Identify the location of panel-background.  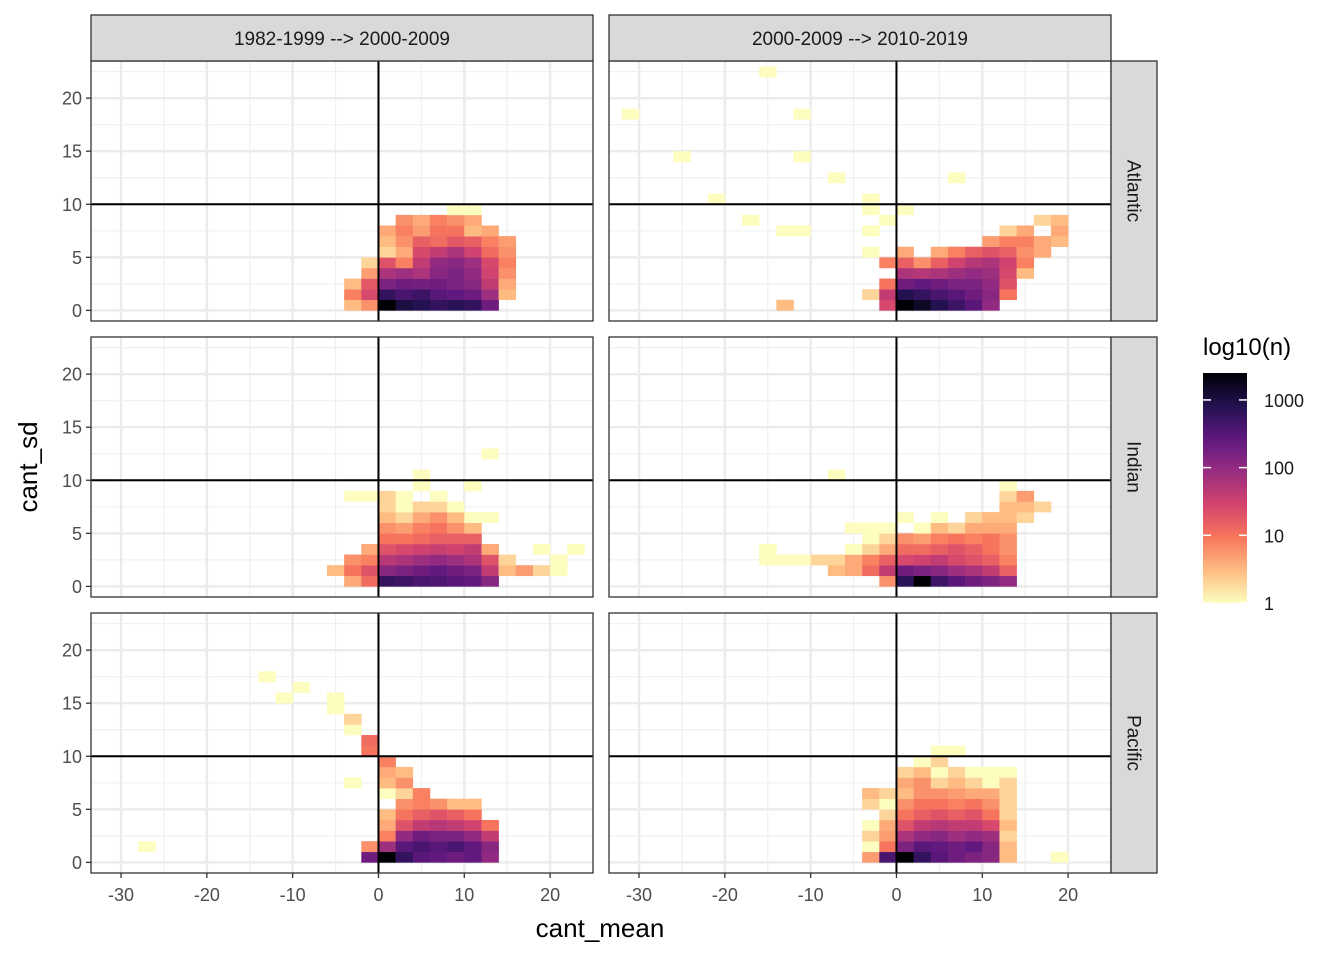
(342, 467).